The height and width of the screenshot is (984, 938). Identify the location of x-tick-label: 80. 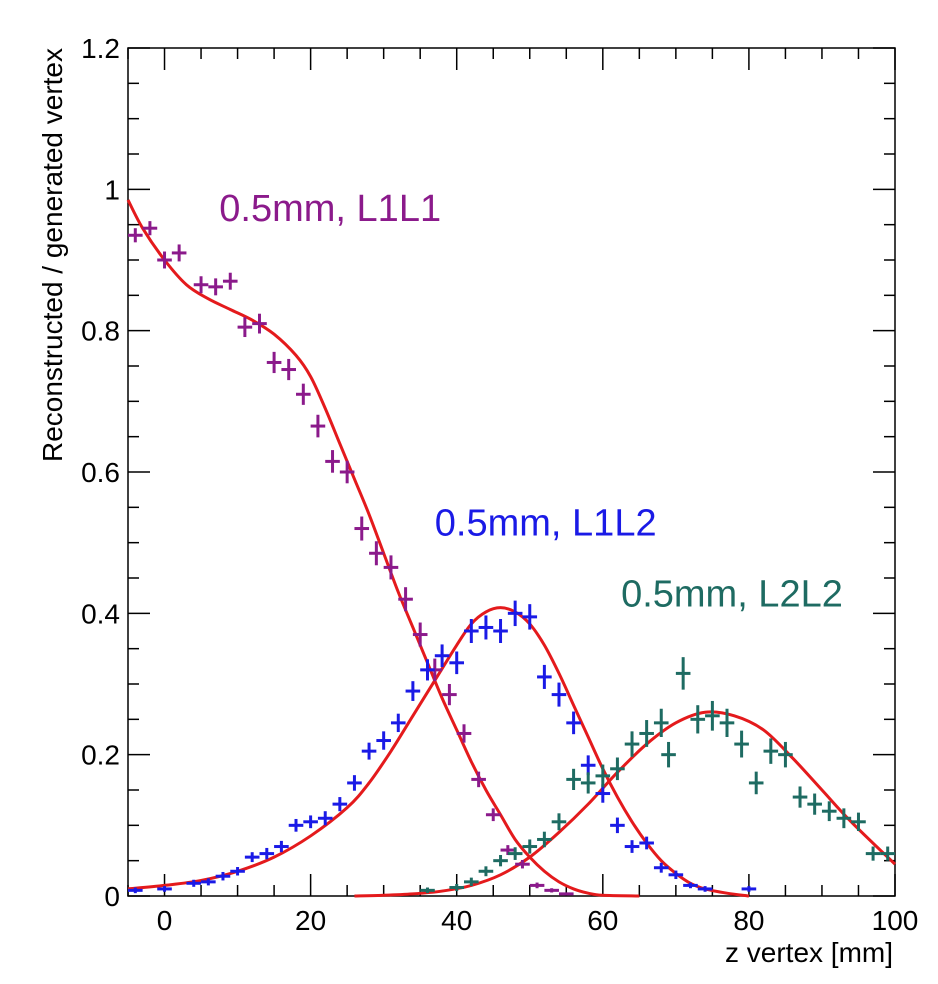
(748, 920).